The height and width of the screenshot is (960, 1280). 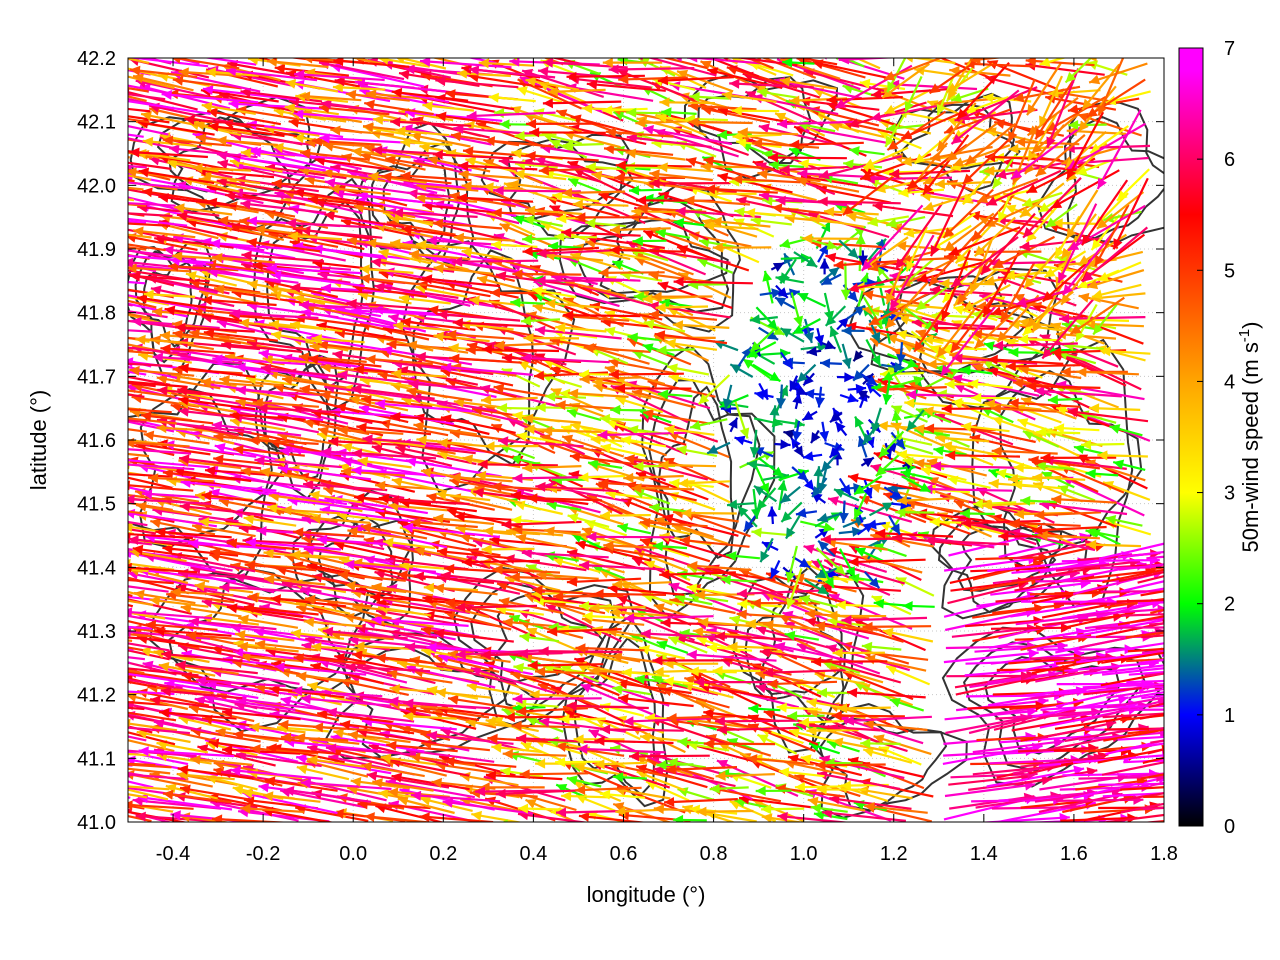 What do you see at coordinates (804, 854) in the screenshot?
I see `x-tick-label: 1.0` at bounding box center [804, 854].